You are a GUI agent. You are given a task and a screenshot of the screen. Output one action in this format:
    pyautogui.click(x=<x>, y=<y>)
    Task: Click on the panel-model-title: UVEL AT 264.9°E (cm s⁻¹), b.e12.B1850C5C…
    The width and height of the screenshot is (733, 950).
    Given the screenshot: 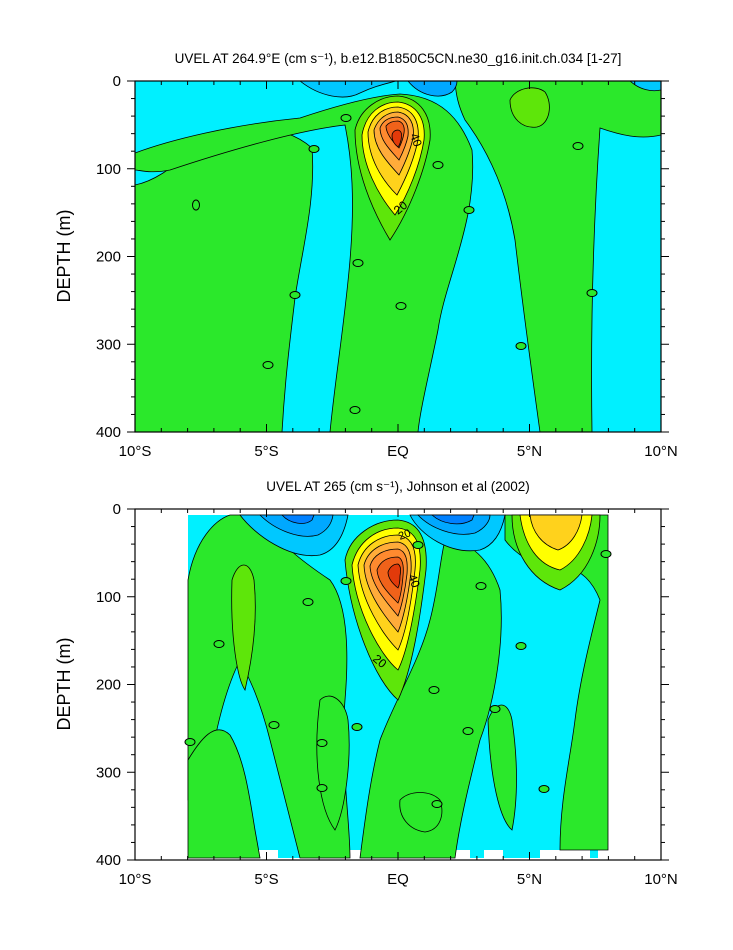 What is the action you would take?
    pyautogui.click(x=398, y=58)
    